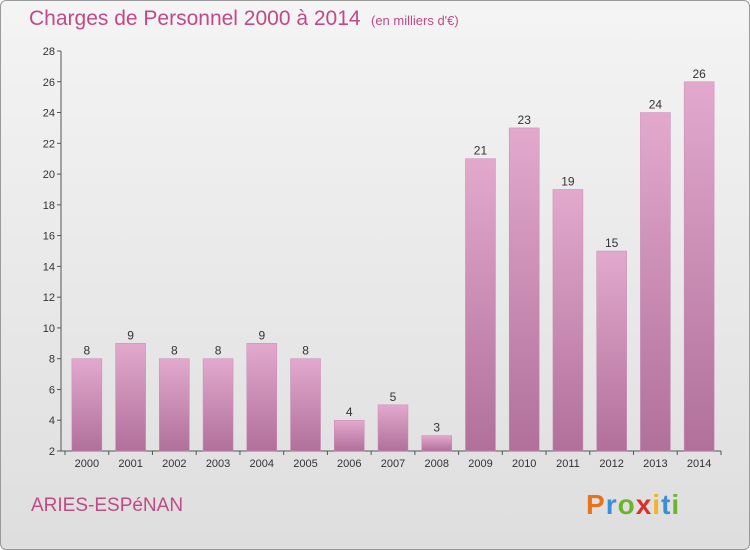 The height and width of the screenshot is (550, 750). What do you see at coordinates (52, 390) in the screenshot?
I see `y-tick-label: 6` at bounding box center [52, 390].